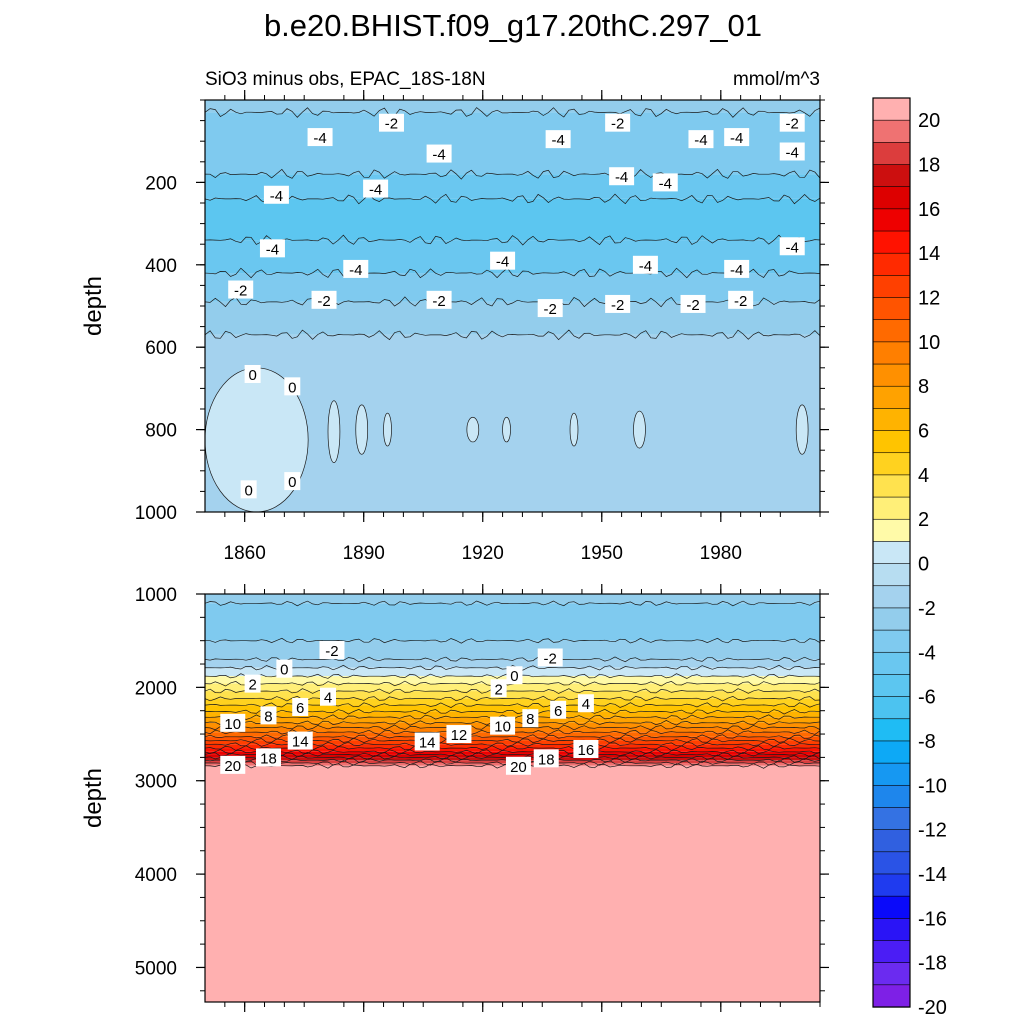 The width and height of the screenshot is (1024, 1024). Describe the element at coordinates (245, 553) in the screenshot. I see `x-tick-label: 1860` at that location.